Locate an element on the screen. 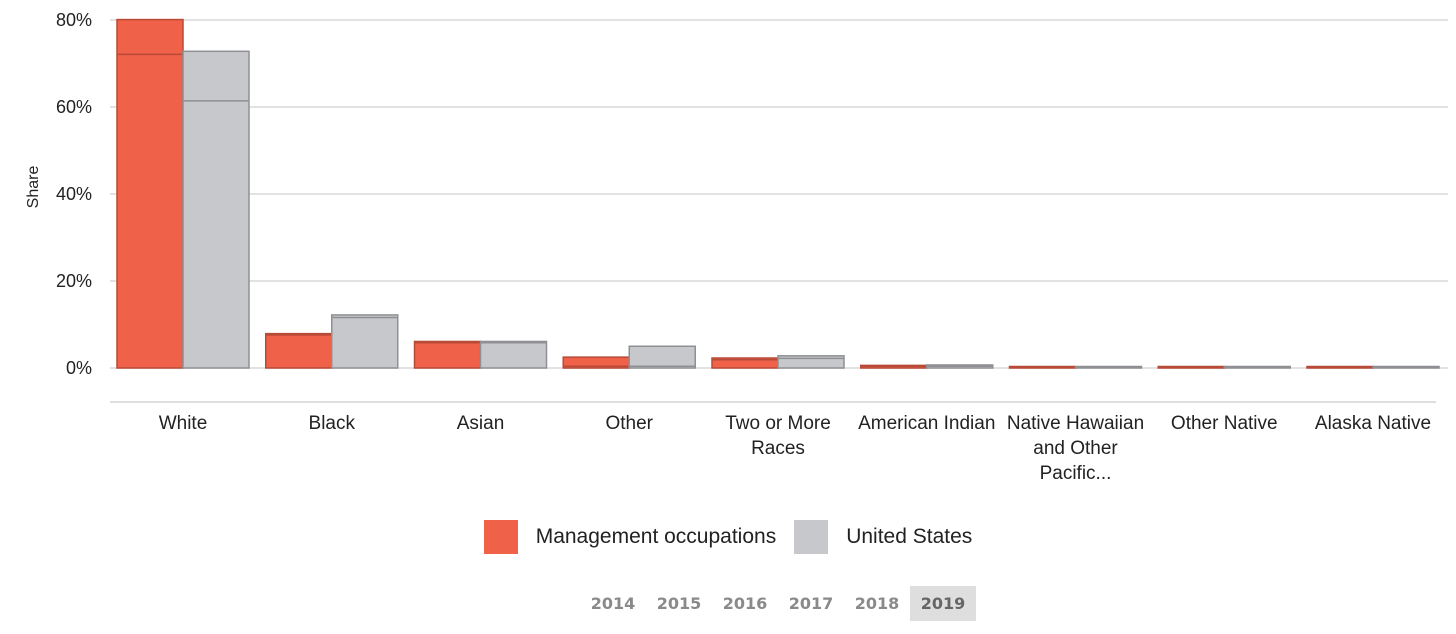  y-tick-label: 80% is located at coordinates (74, 20).